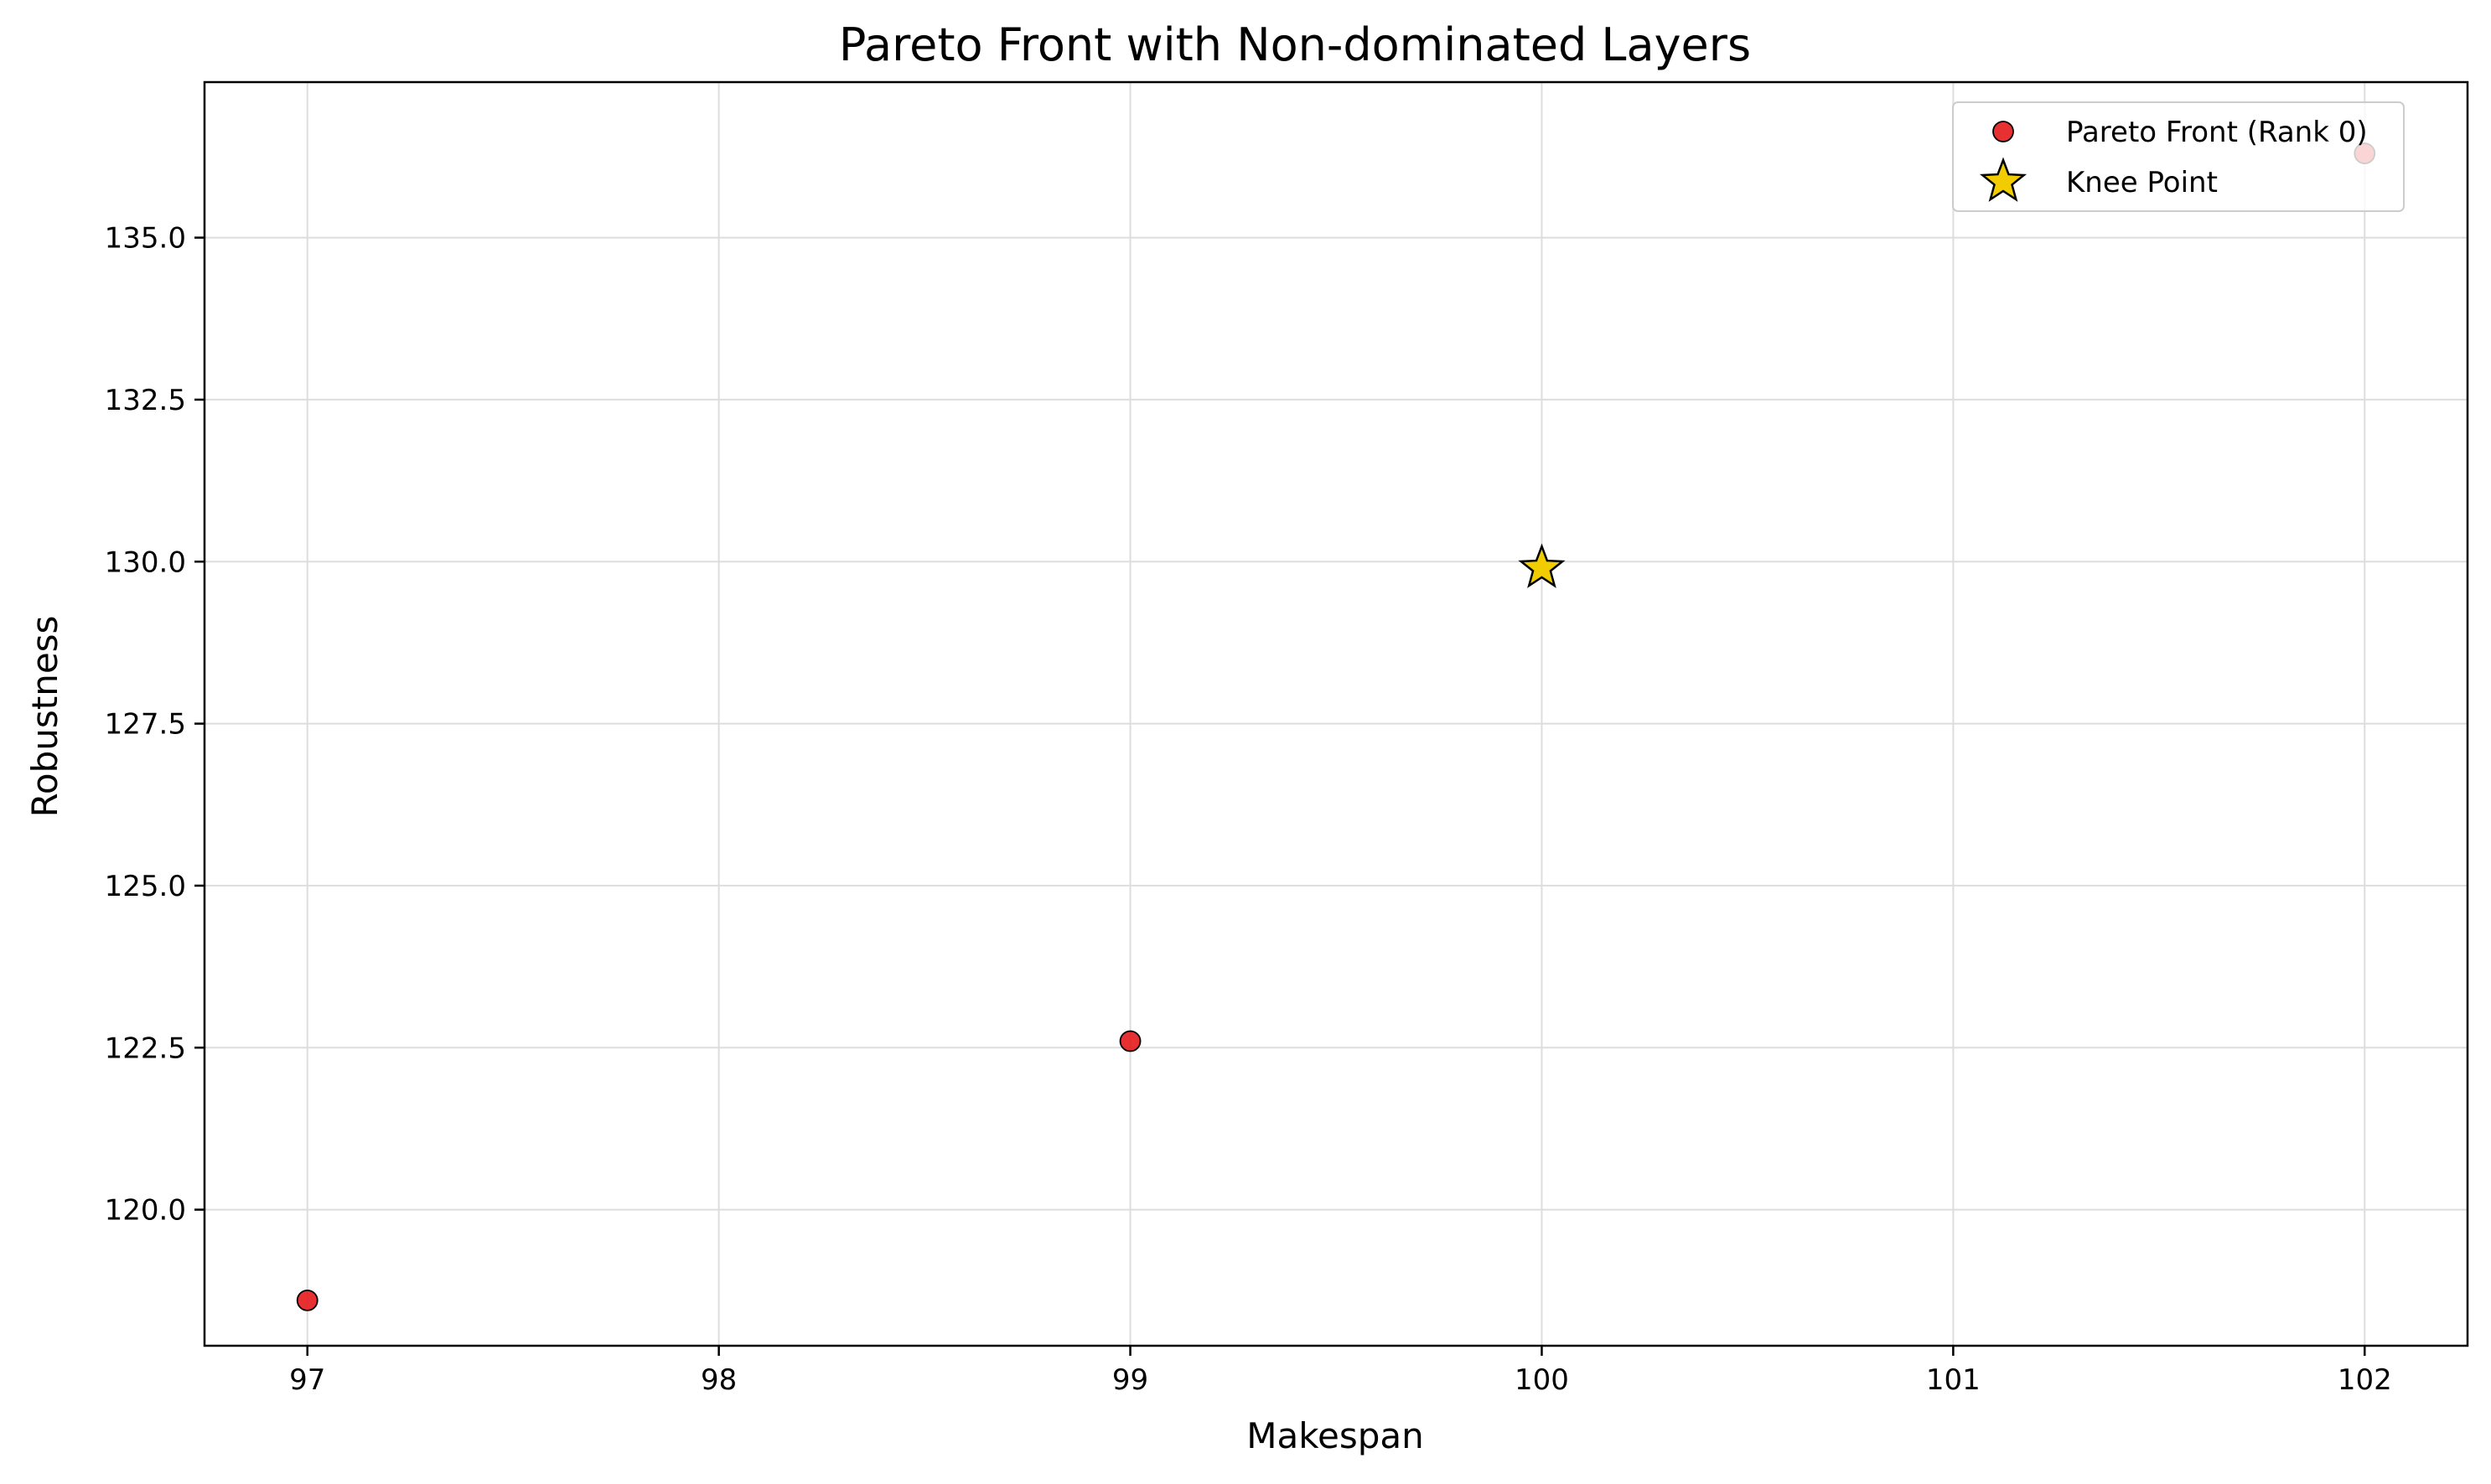 This screenshot has height=1484, width=2491. Describe the element at coordinates (1542, 1380) in the screenshot. I see `x-tick-label: 100` at that location.